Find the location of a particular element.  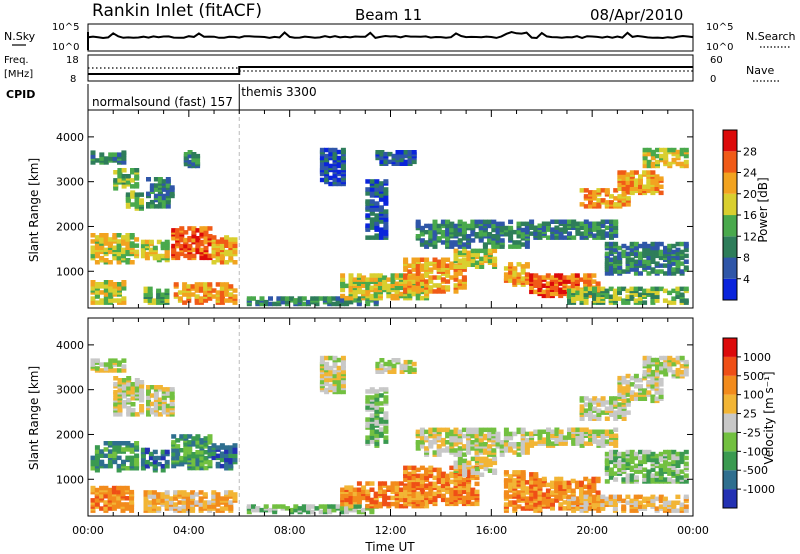

nsky-trace is located at coordinates (390, 40).